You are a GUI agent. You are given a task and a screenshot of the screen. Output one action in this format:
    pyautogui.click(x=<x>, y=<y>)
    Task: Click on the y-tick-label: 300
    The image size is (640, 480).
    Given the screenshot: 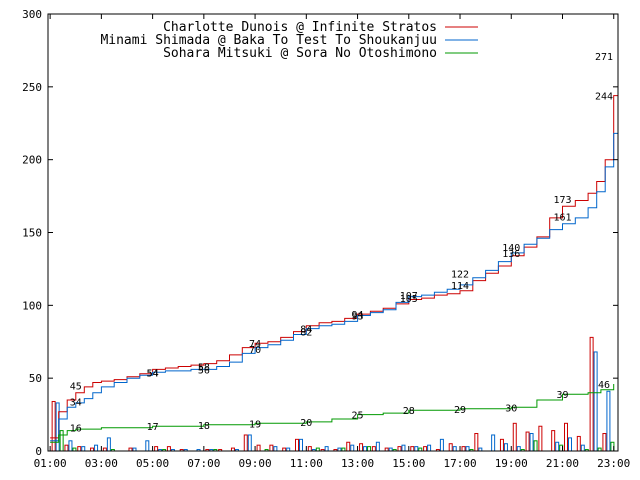 What is the action you would take?
    pyautogui.click(x=32, y=14)
    